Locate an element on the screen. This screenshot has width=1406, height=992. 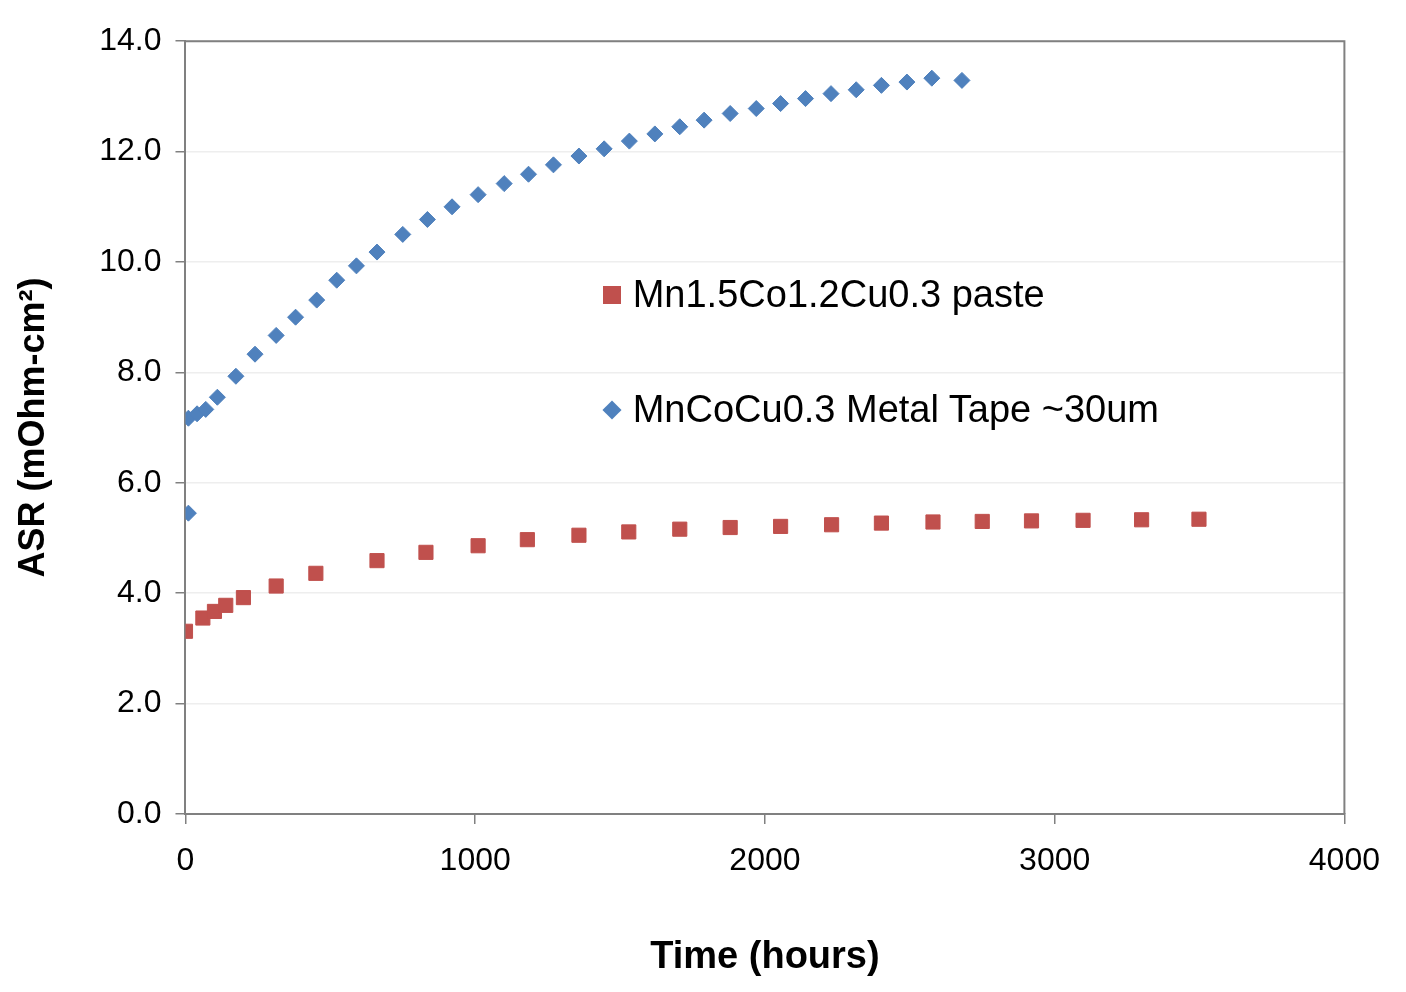
x-tick-label: 0 is located at coordinates (185, 859).